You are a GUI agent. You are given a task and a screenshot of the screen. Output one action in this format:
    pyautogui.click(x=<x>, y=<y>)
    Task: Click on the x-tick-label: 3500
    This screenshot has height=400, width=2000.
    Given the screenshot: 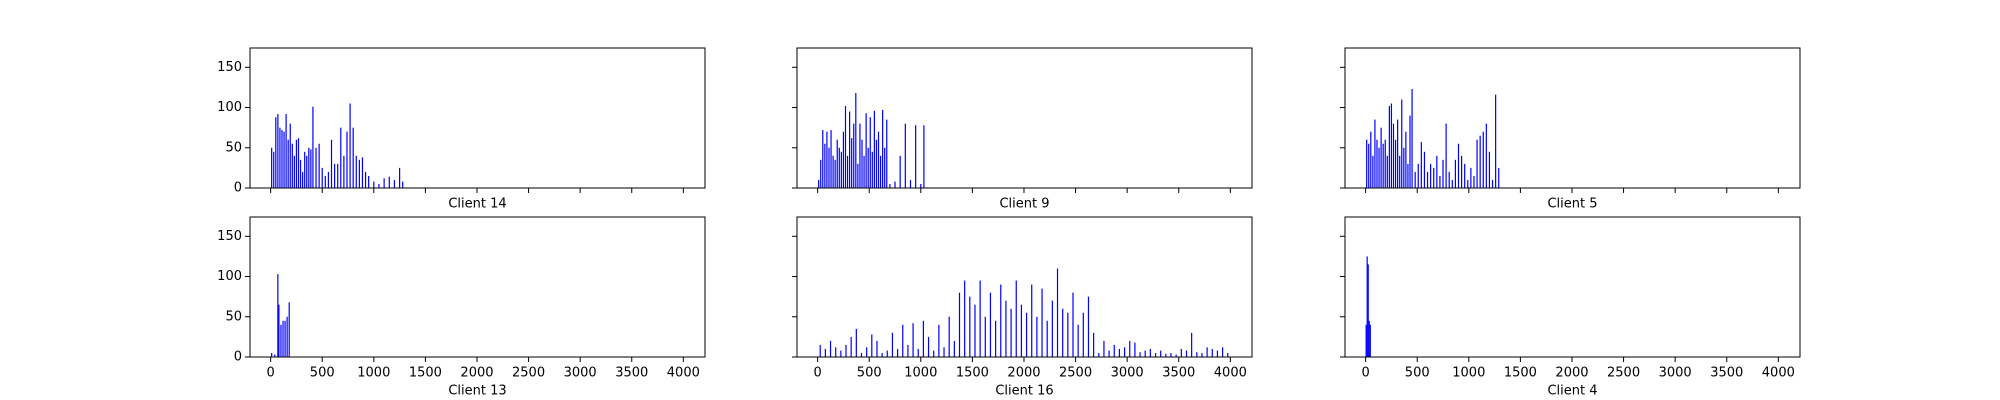 What is the action you would take?
    pyautogui.click(x=1178, y=373)
    